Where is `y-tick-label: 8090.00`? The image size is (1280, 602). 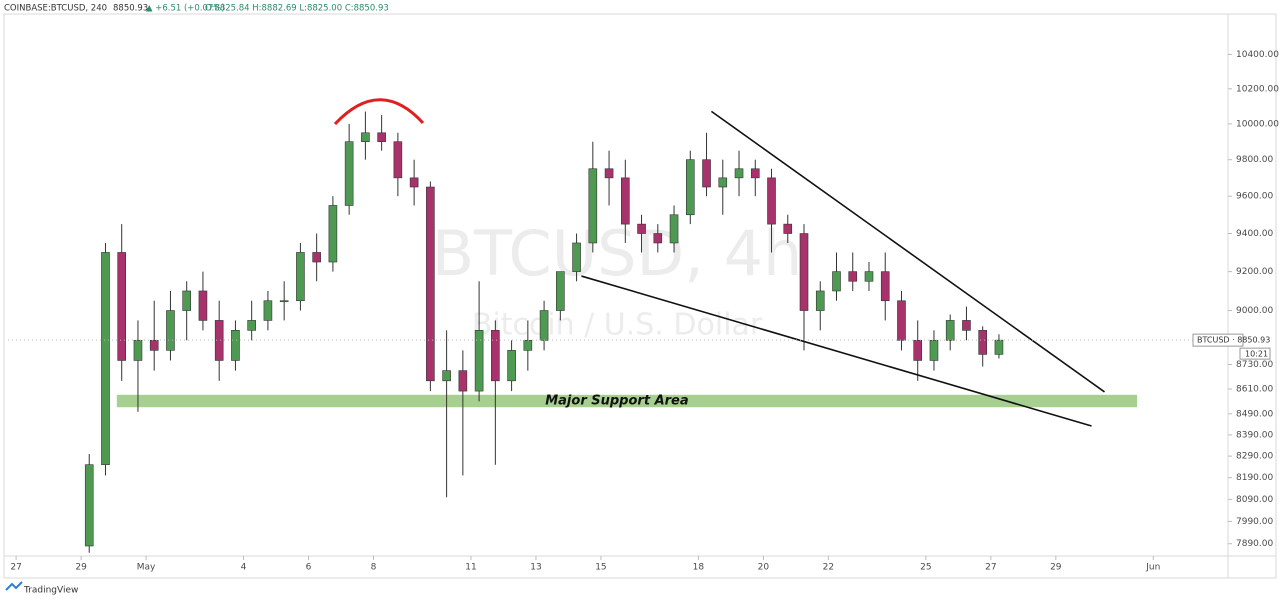
y-tick-label: 8090.00 is located at coordinates (1254, 500).